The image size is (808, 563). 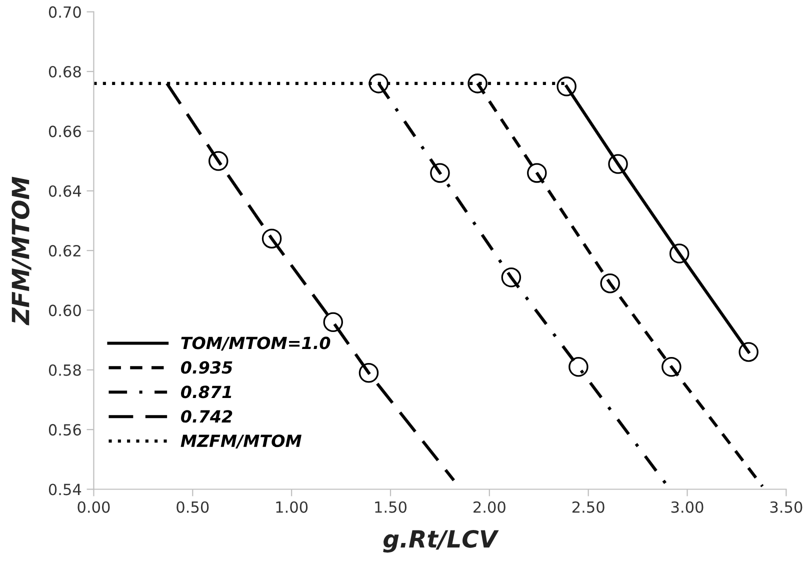 What do you see at coordinates (390, 507) in the screenshot?
I see `x-tick-label: 1.50` at bounding box center [390, 507].